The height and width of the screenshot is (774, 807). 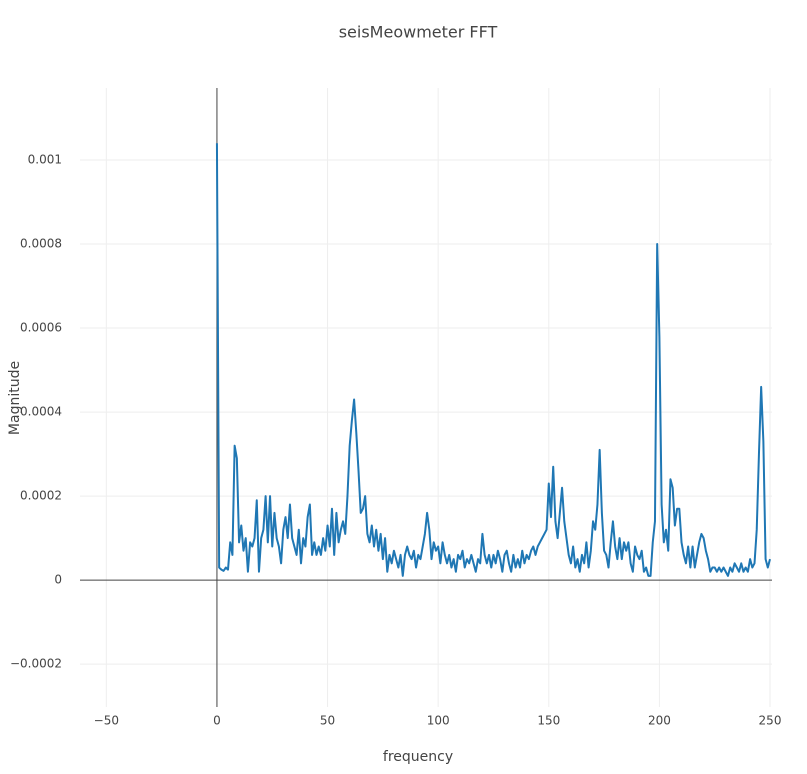 What do you see at coordinates (418, 757) in the screenshot?
I see `x-axis-title: frequency` at bounding box center [418, 757].